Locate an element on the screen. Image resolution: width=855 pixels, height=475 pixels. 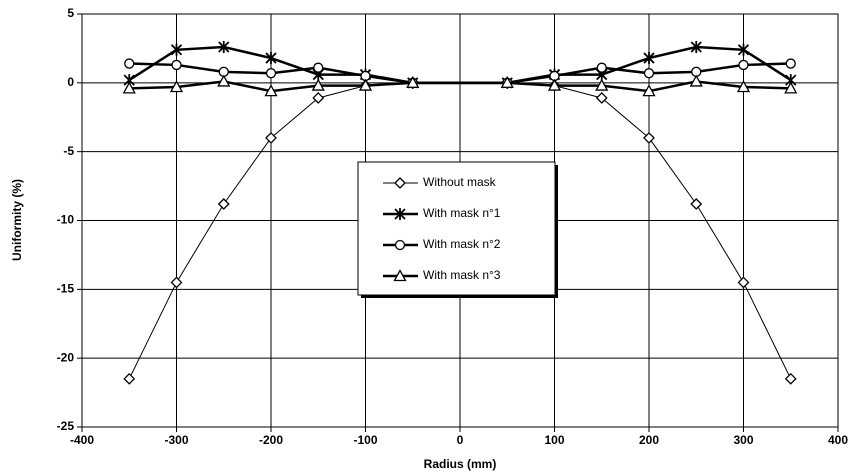
x-tick-label: -400 is located at coordinates (82, 440).